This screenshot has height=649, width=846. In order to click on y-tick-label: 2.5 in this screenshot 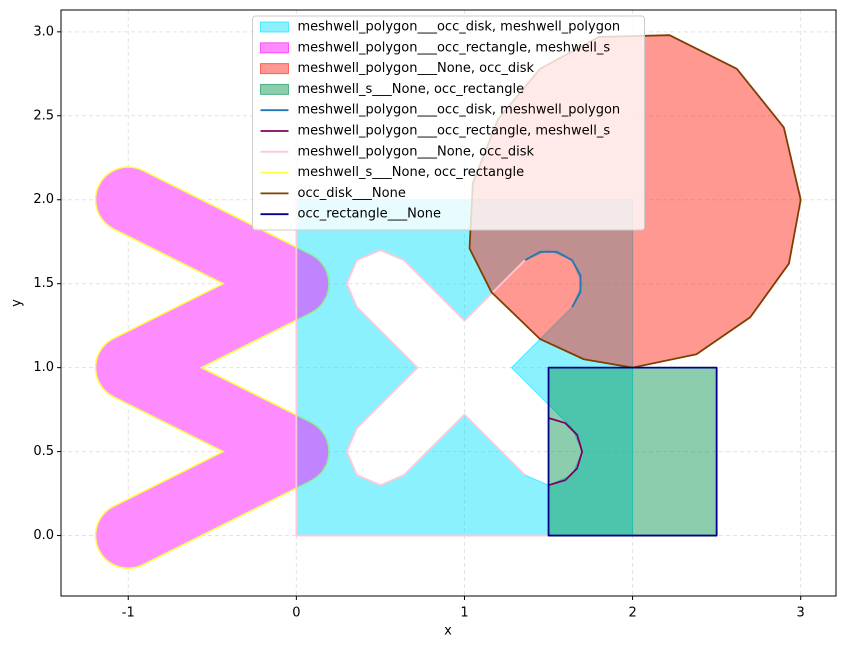, I will do `click(43, 115)`.